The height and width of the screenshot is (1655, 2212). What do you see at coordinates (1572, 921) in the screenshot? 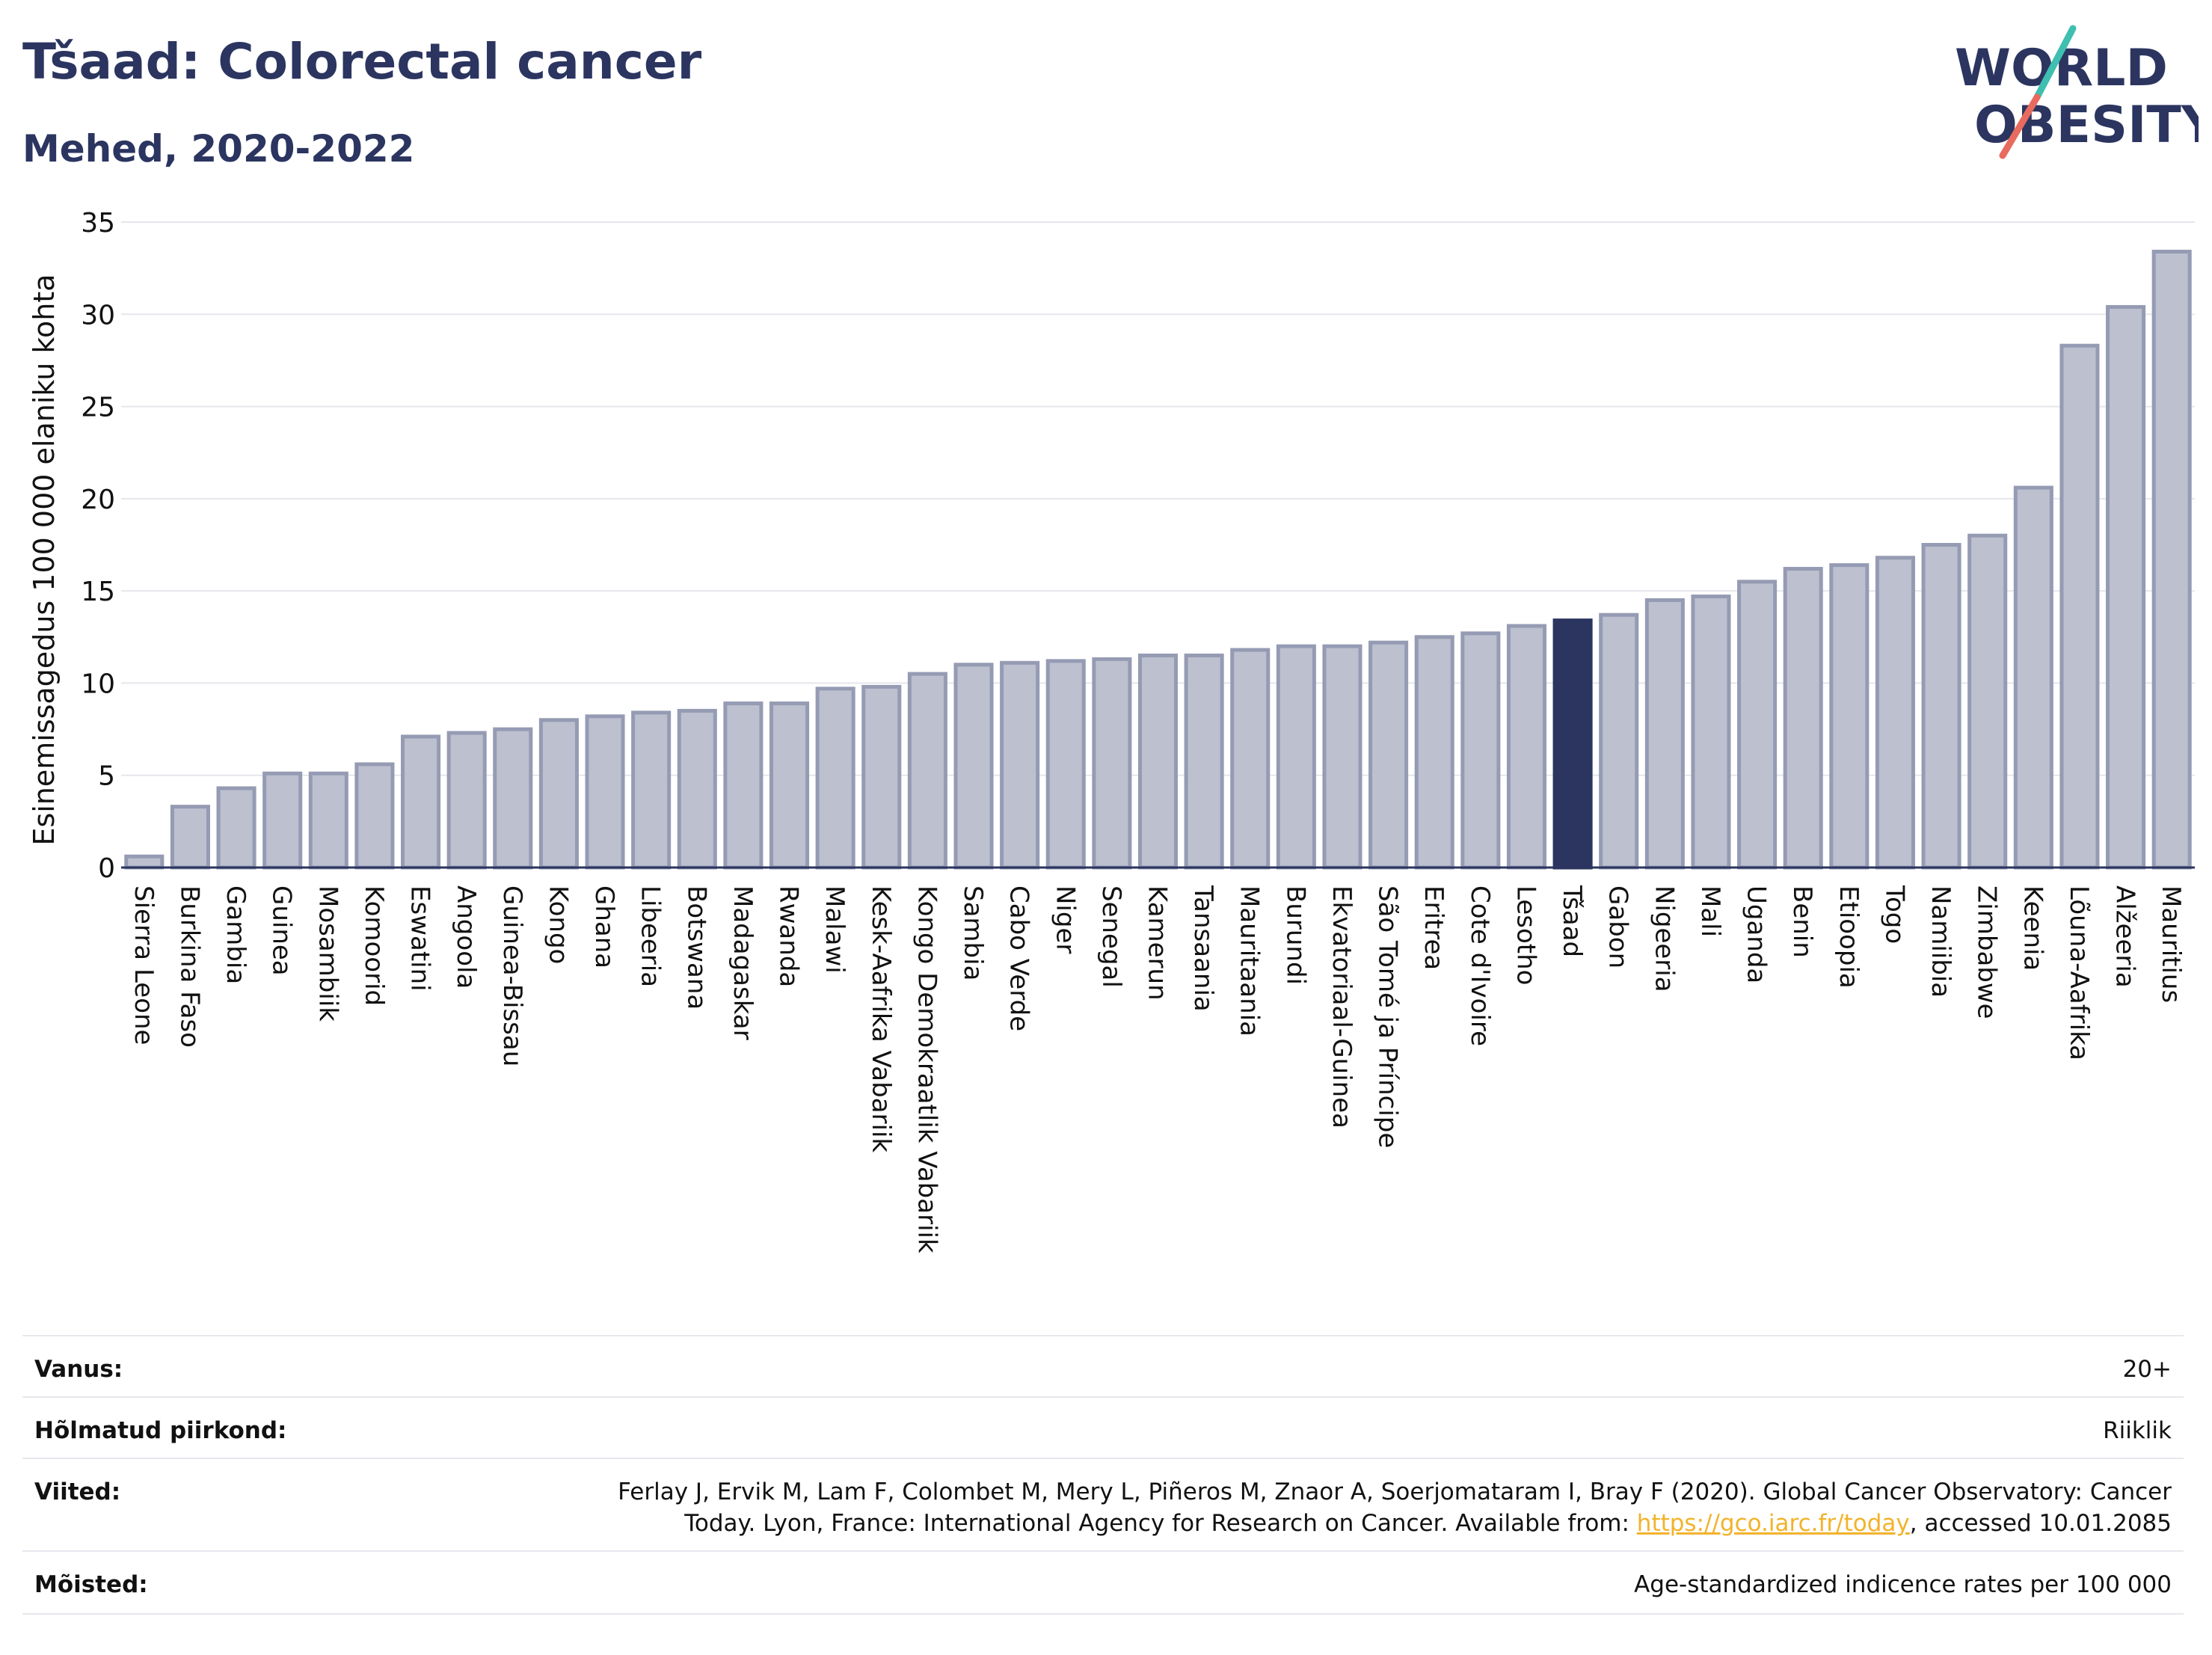
I see `x-tick-label: Tšaad` at bounding box center [1572, 921].